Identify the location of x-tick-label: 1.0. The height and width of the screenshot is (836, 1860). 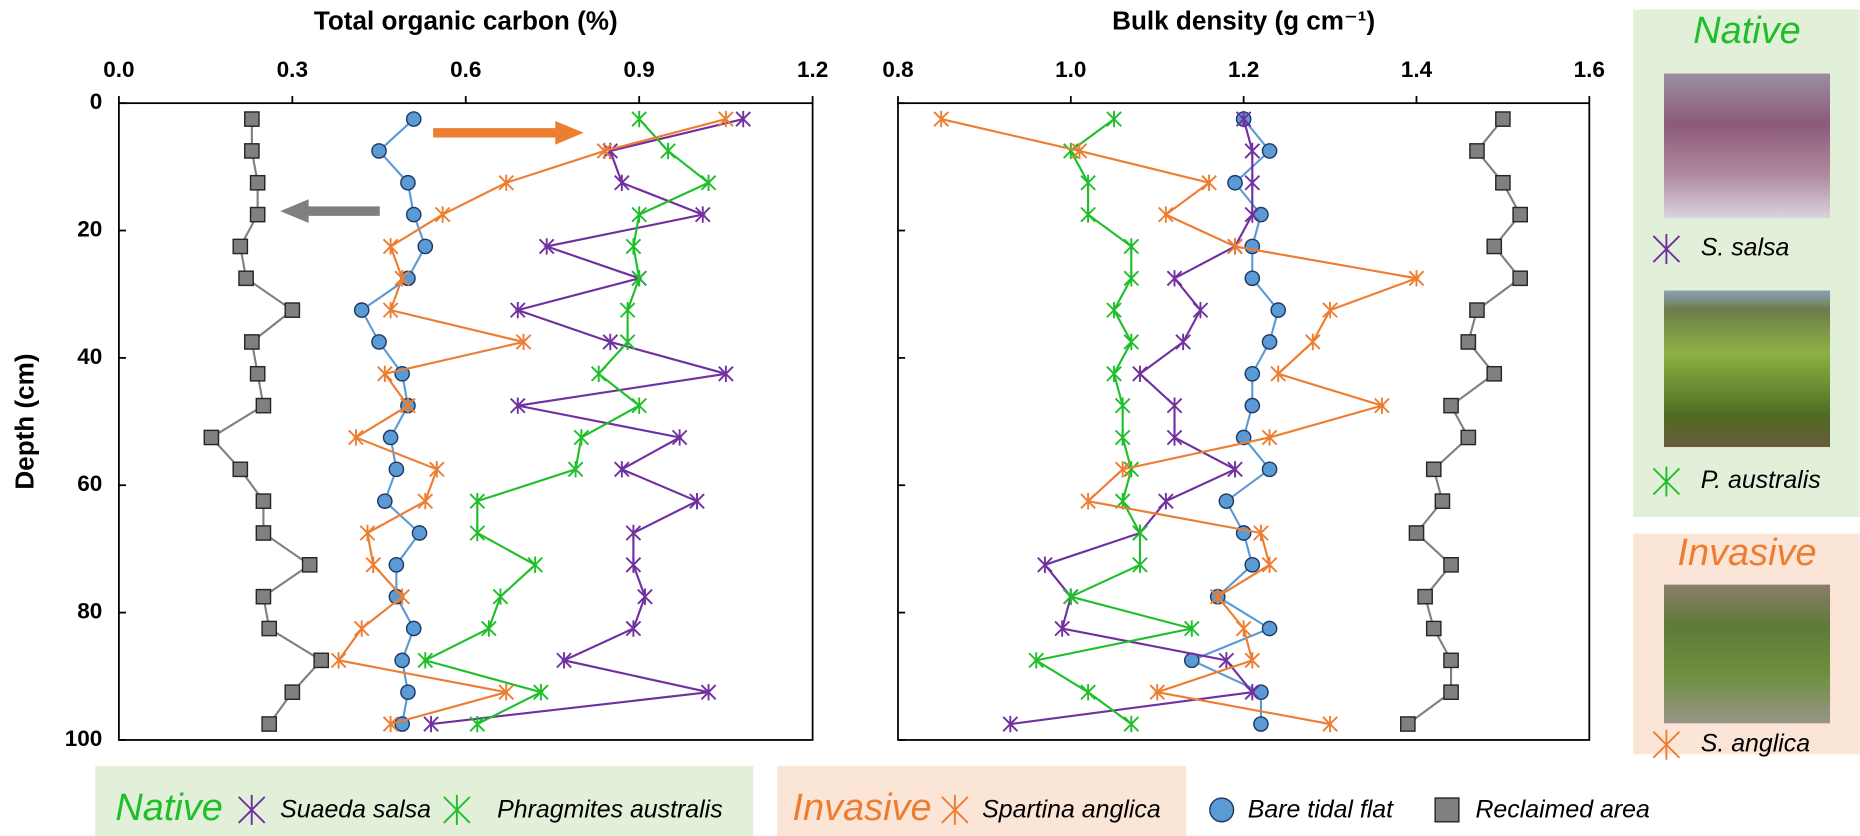
(1070, 69).